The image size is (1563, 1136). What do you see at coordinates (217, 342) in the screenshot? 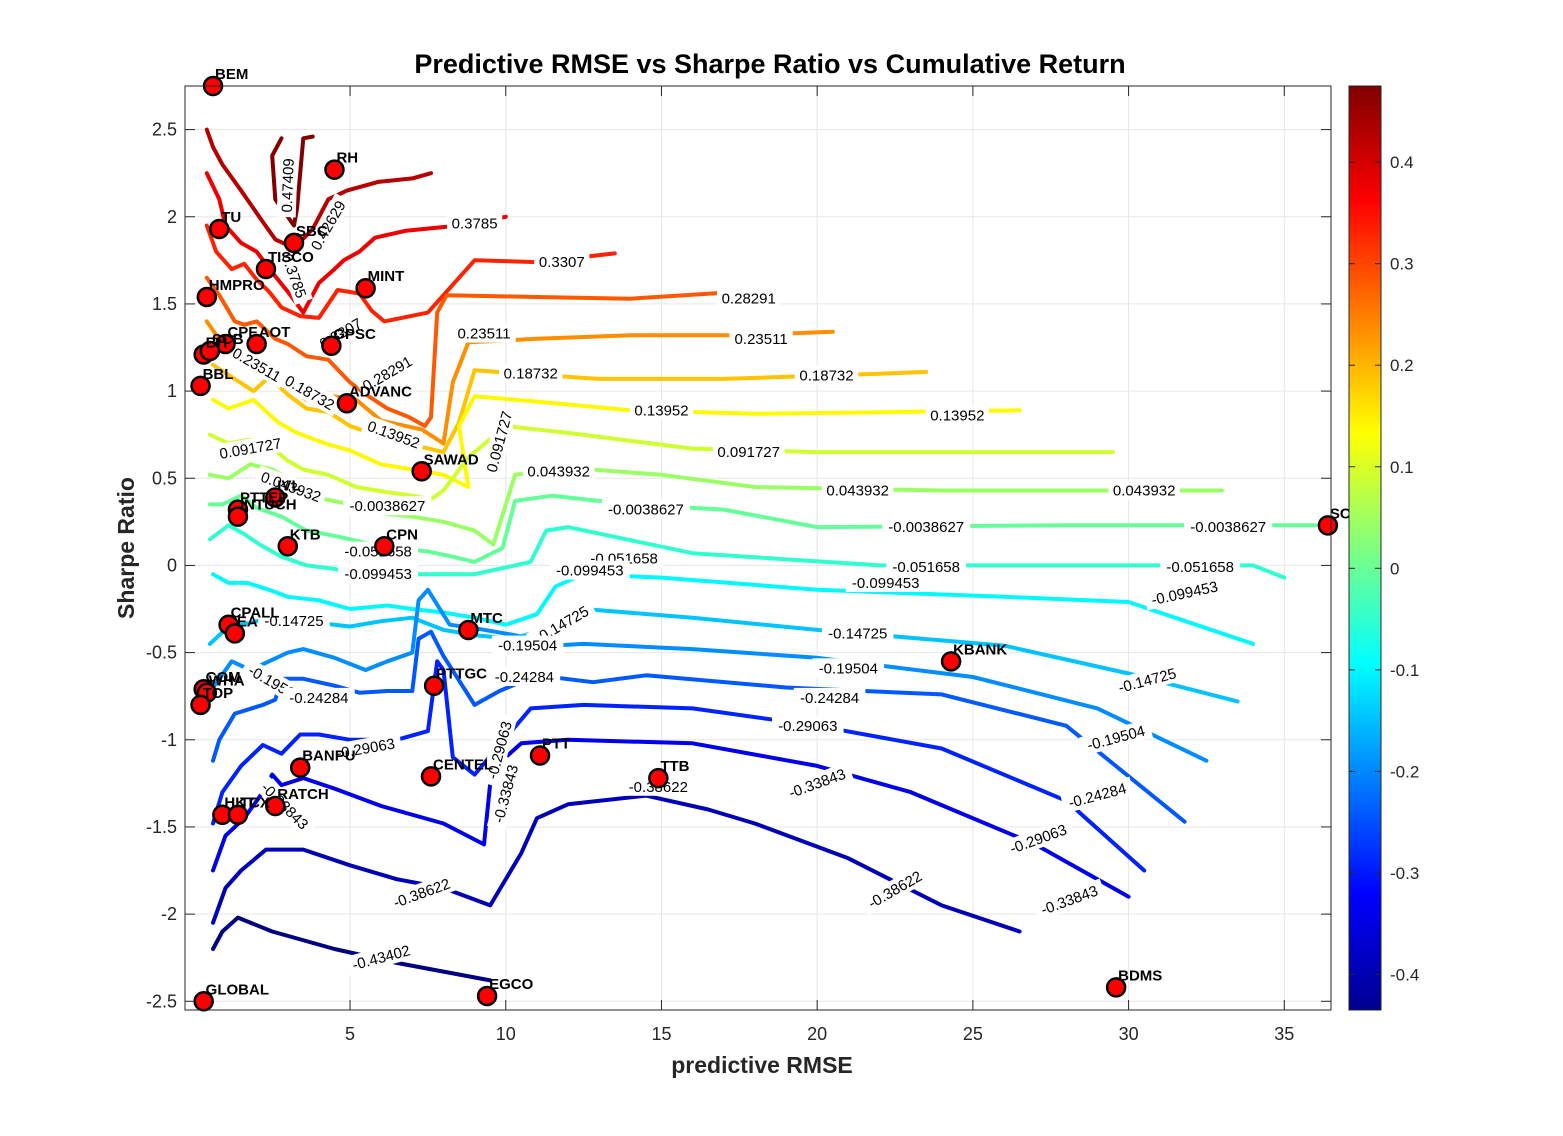
I see `point-label: BH` at bounding box center [217, 342].